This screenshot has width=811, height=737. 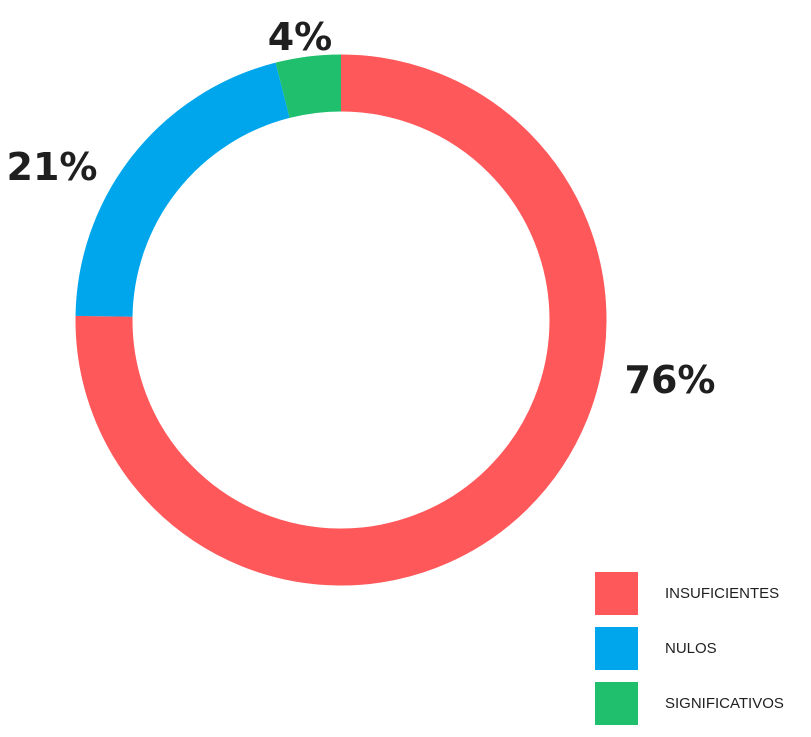 What do you see at coordinates (616, 648) in the screenshot?
I see `legend-swatch-nulos` at bounding box center [616, 648].